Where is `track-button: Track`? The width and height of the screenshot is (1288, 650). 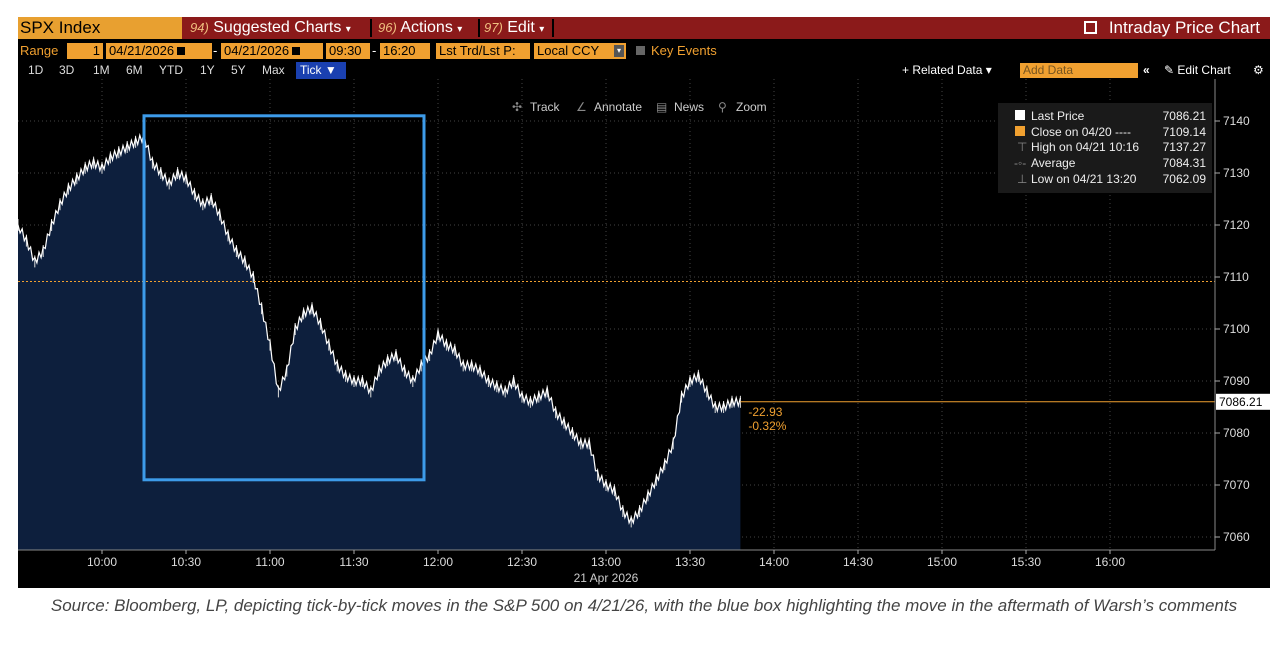 track-button: Track is located at coordinates (545, 107).